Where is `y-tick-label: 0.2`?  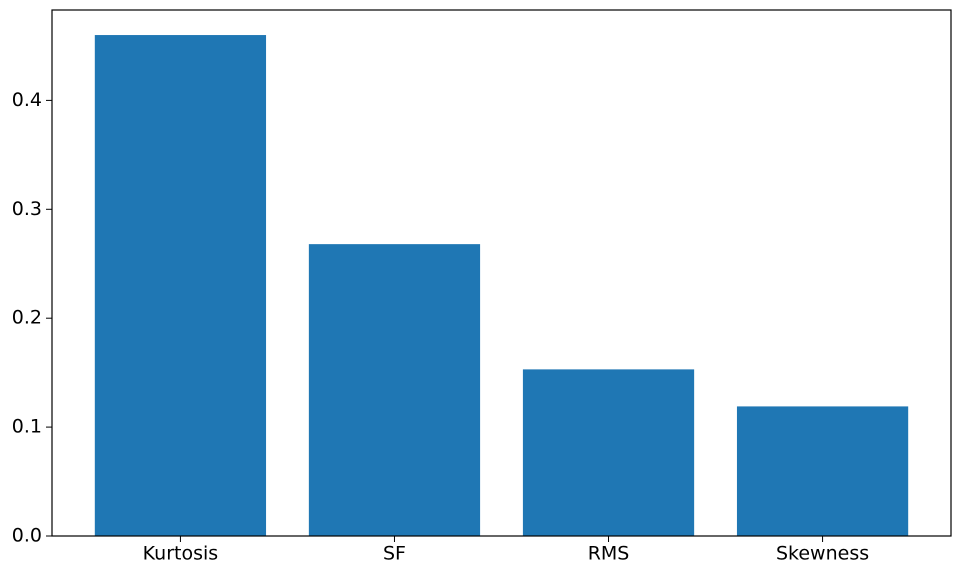 y-tick-label: 0.2 is located at coordinates (27, 318).